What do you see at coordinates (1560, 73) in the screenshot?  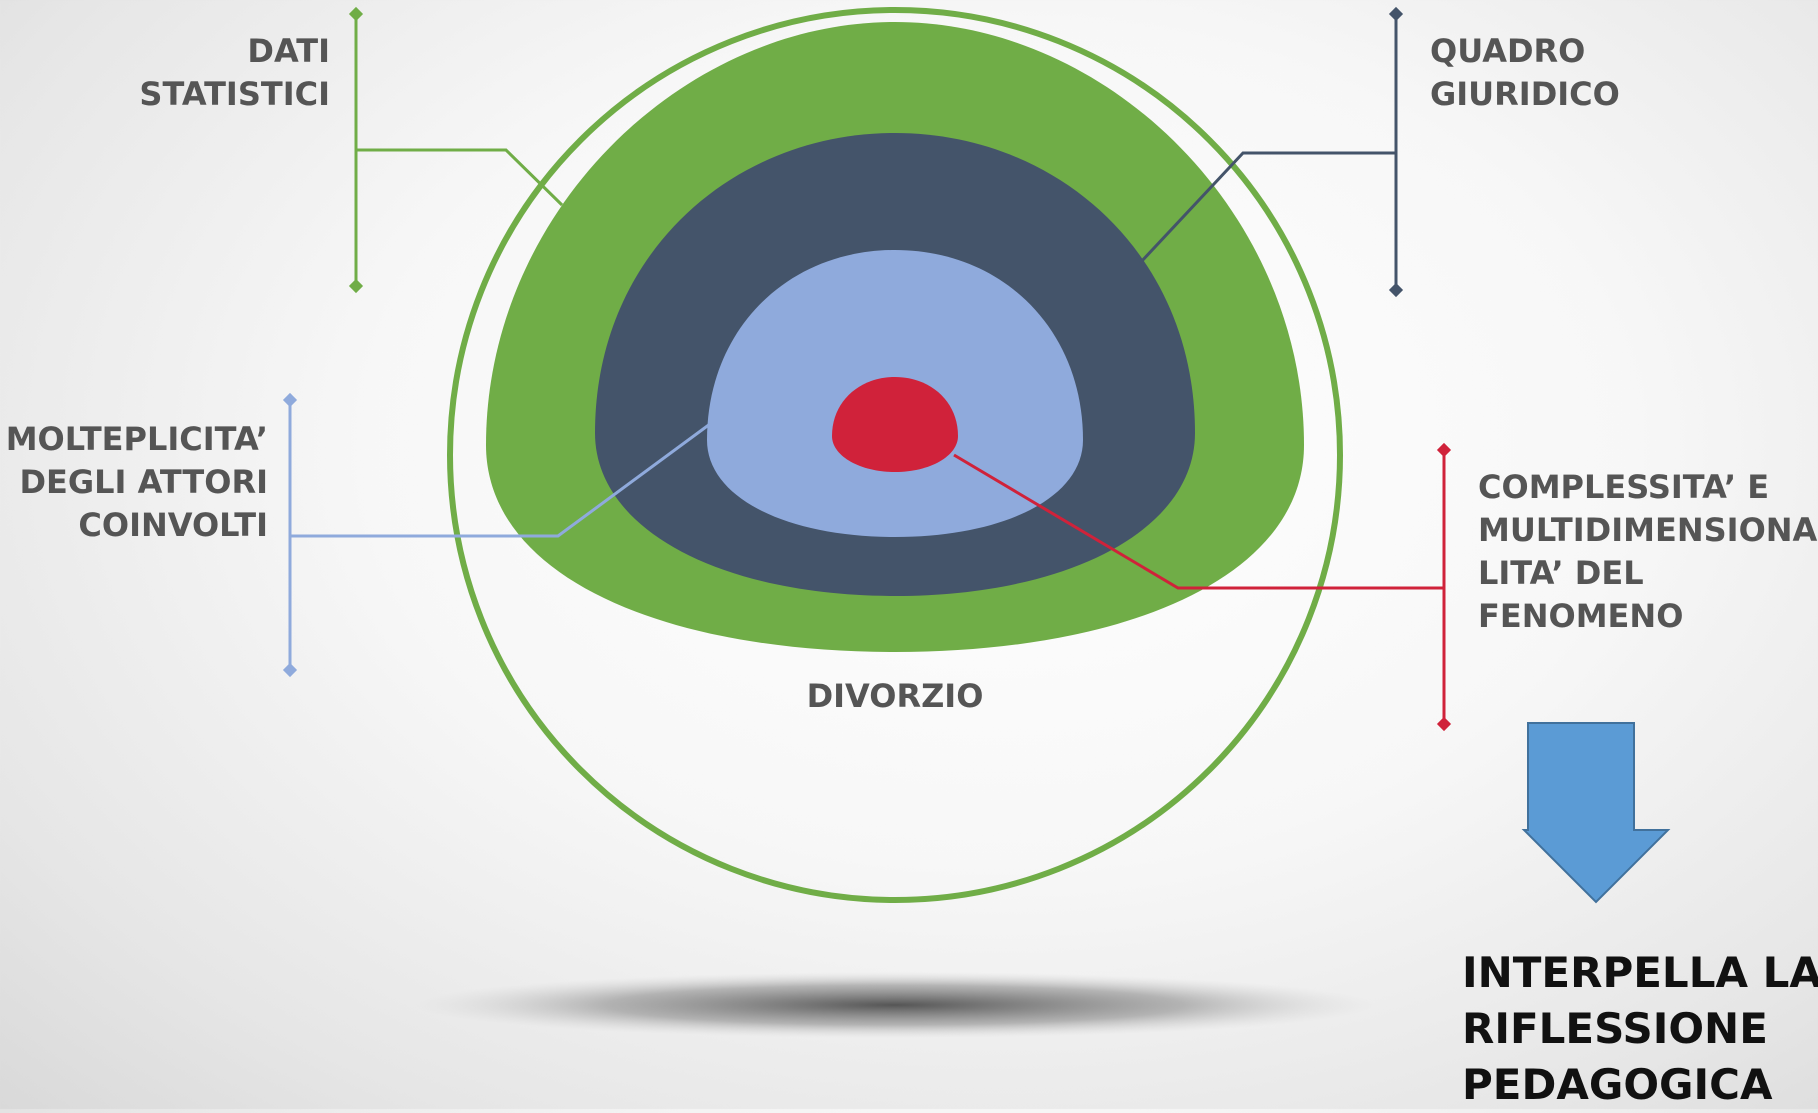 I see `label-quadro-giuridico: QUADRO GIURIDICO` at bounding box center [1560, 73].